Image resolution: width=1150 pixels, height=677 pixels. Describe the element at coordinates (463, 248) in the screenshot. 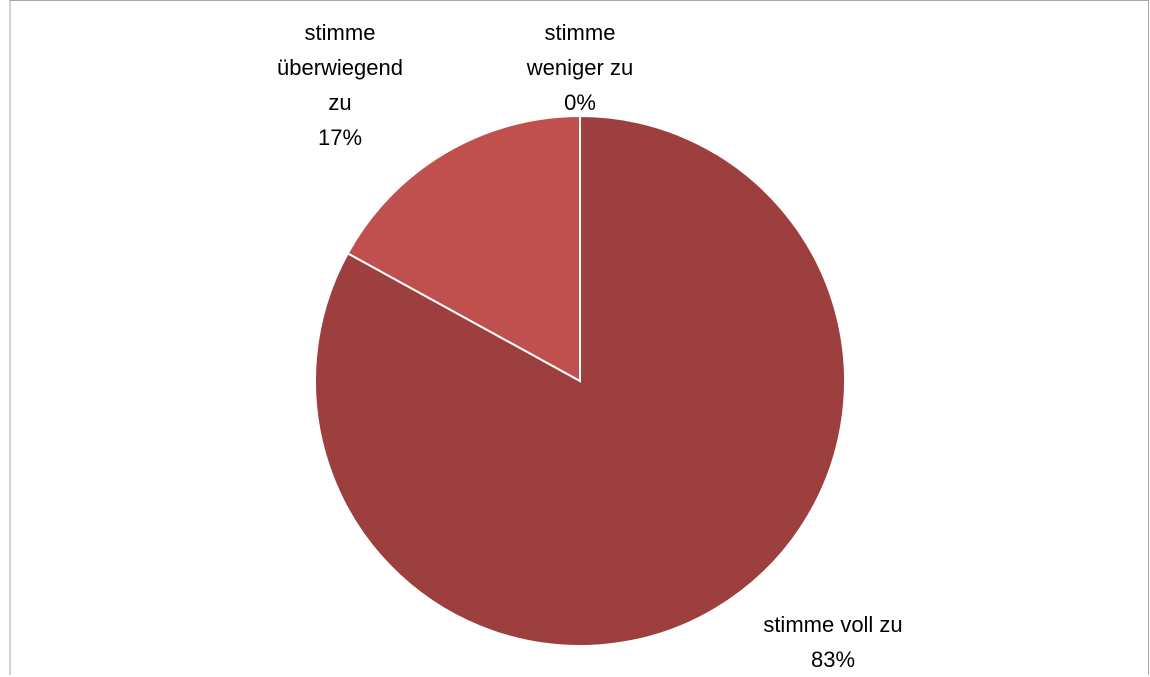

I see `pie-slice` at that location.